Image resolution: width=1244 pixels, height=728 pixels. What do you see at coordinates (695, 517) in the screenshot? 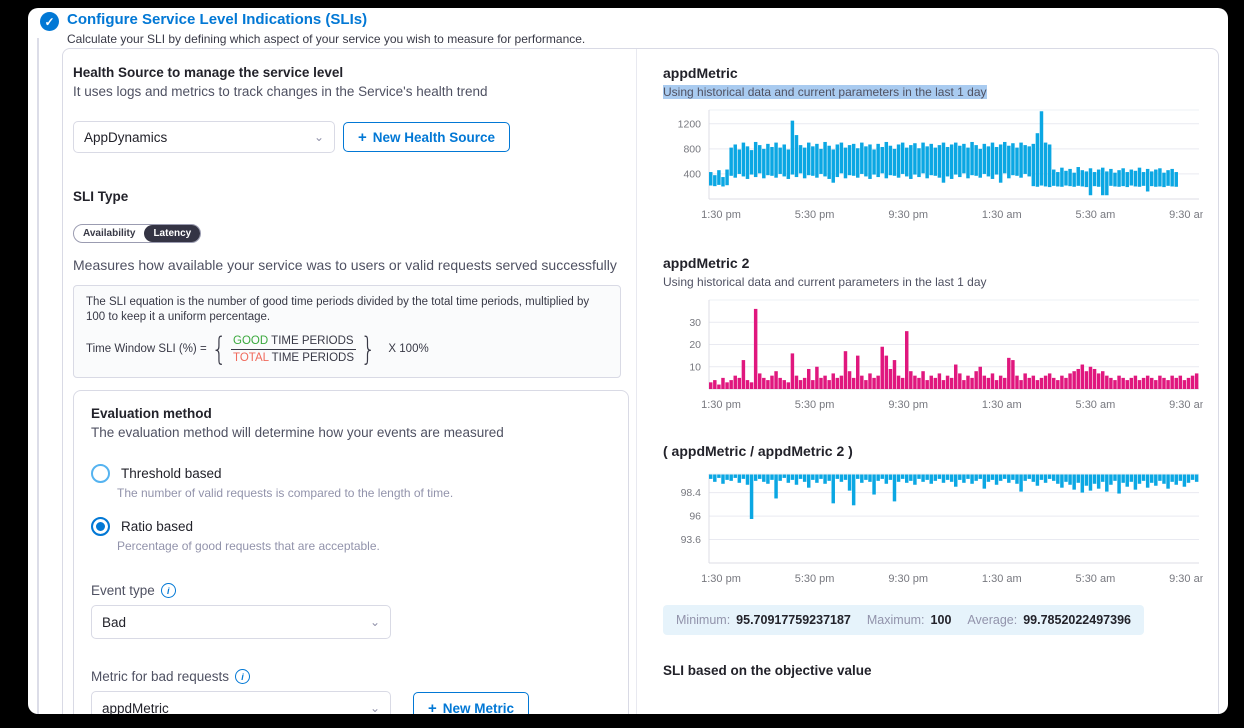
I see `svg-text: 96` at bounding box center [695, 517].